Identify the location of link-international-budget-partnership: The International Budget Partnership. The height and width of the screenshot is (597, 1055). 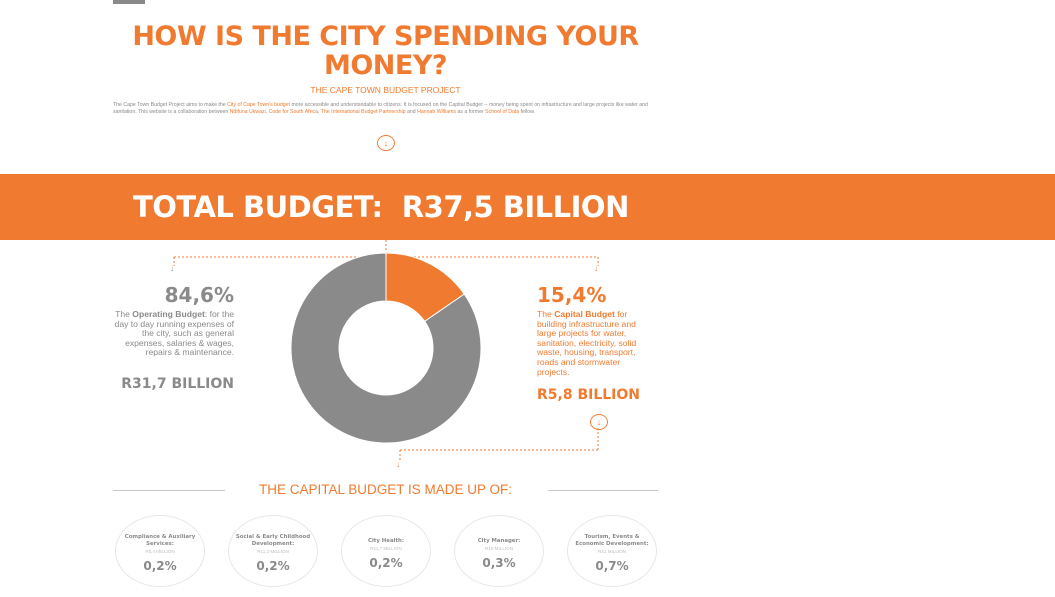
(363, 111).